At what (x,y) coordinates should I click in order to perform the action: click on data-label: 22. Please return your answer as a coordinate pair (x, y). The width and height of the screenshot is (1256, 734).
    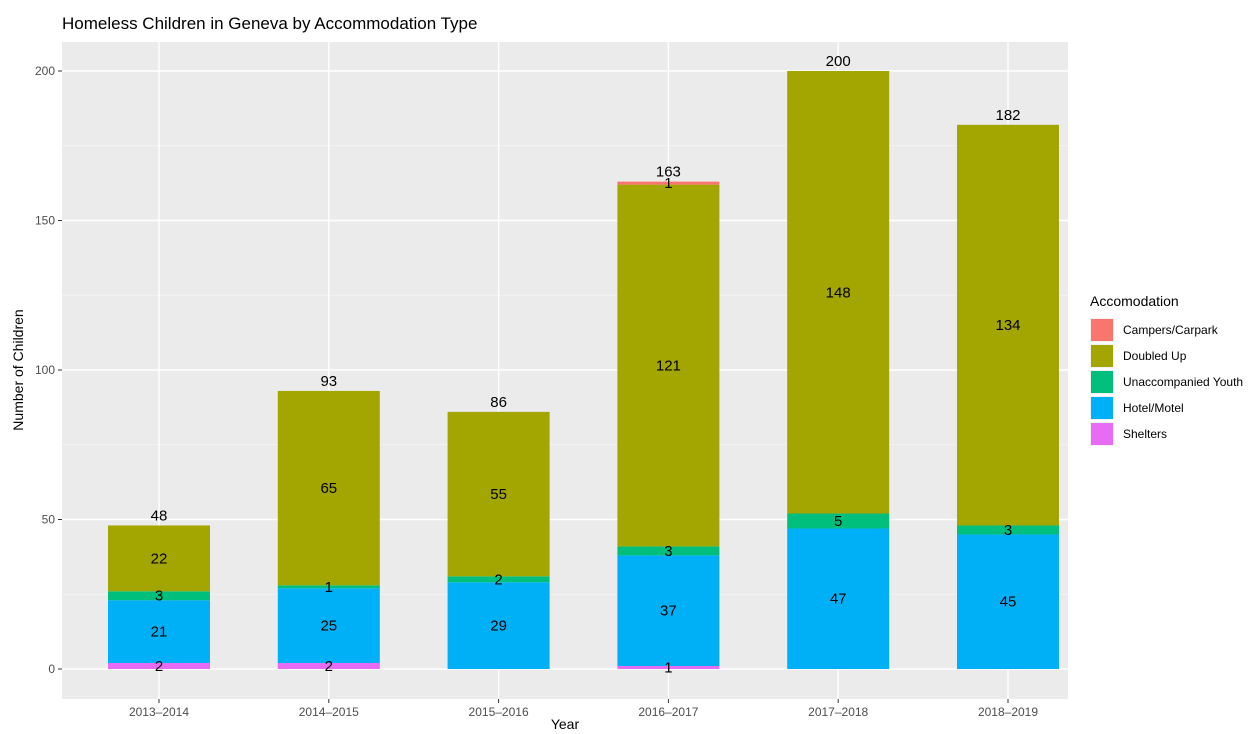
    Looking at the image, I should click on (159, 558).